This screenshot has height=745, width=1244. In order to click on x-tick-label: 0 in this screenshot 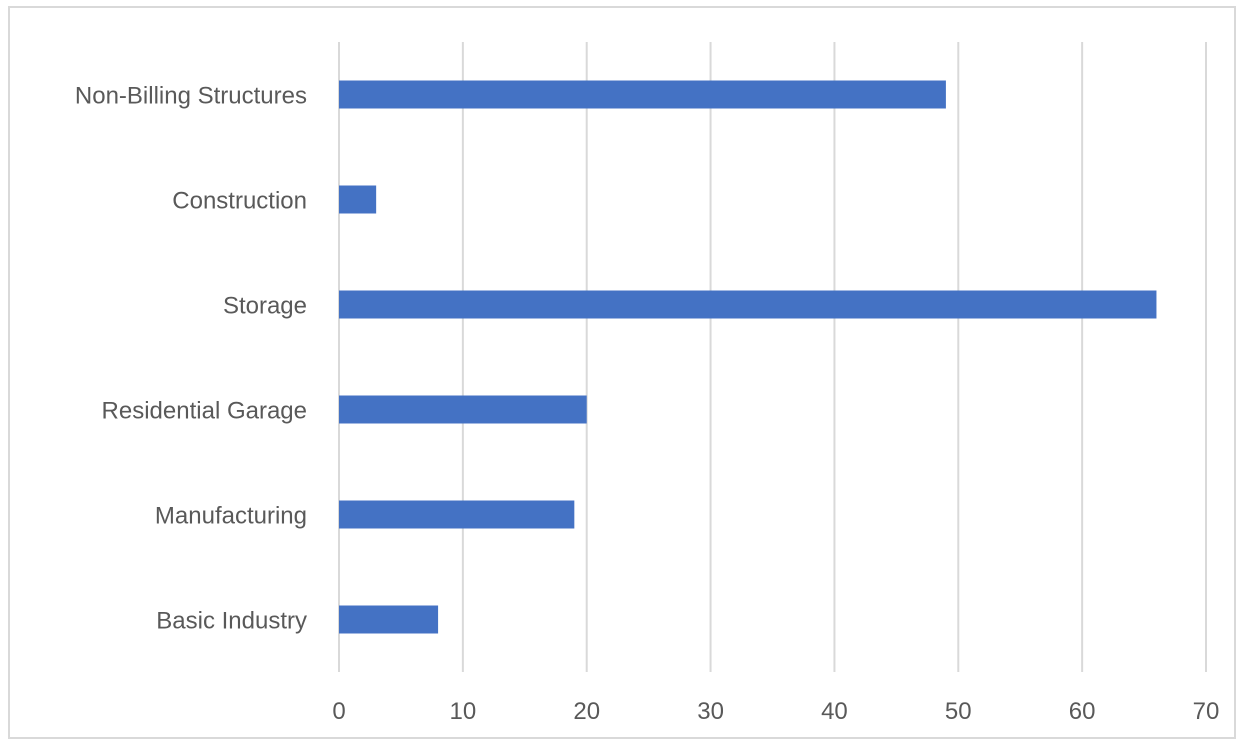, I will do `click(338, 711)`.